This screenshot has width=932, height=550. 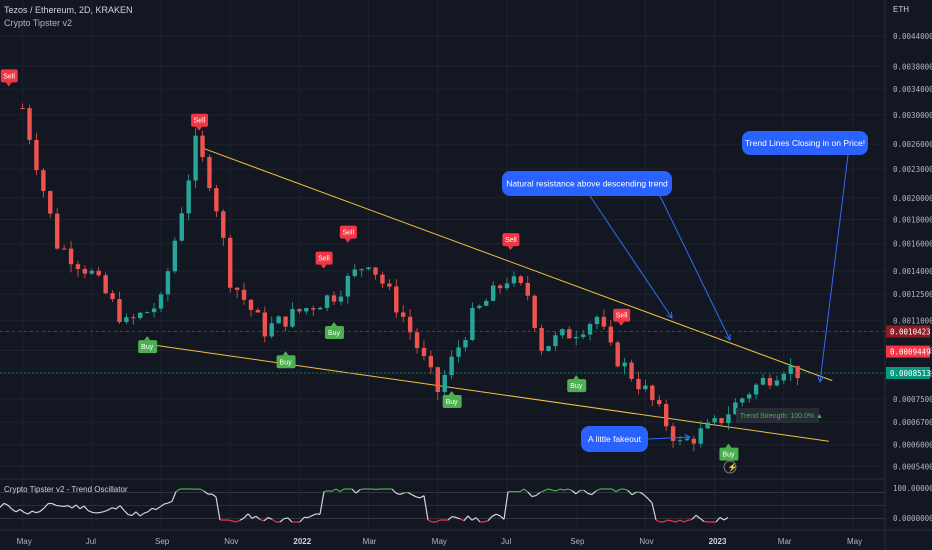 I want to click on callout-box, so click(x=614, y=439).